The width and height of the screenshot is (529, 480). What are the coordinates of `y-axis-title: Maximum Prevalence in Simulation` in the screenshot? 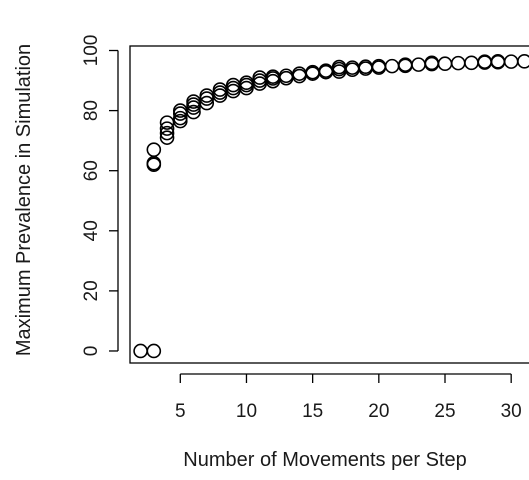 It's located at (24, 200).